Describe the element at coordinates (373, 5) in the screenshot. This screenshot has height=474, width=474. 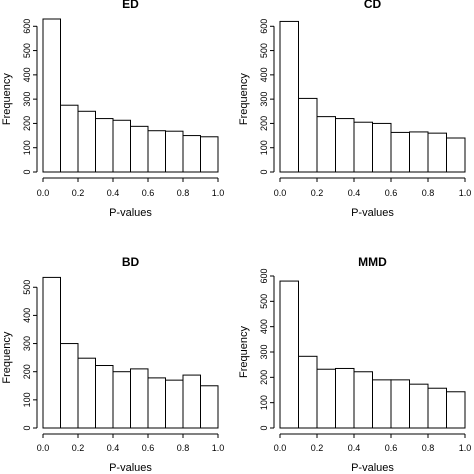
I see `chart-title: CD` at that location.